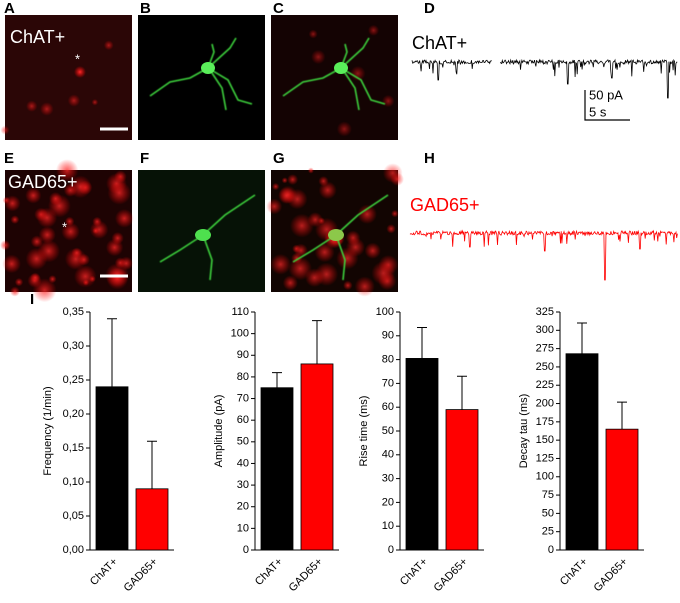  What do you see at coordinates (545, 458) in the screenshot?
I see `y-tick-label: 125` at bounding box center [545, 458].